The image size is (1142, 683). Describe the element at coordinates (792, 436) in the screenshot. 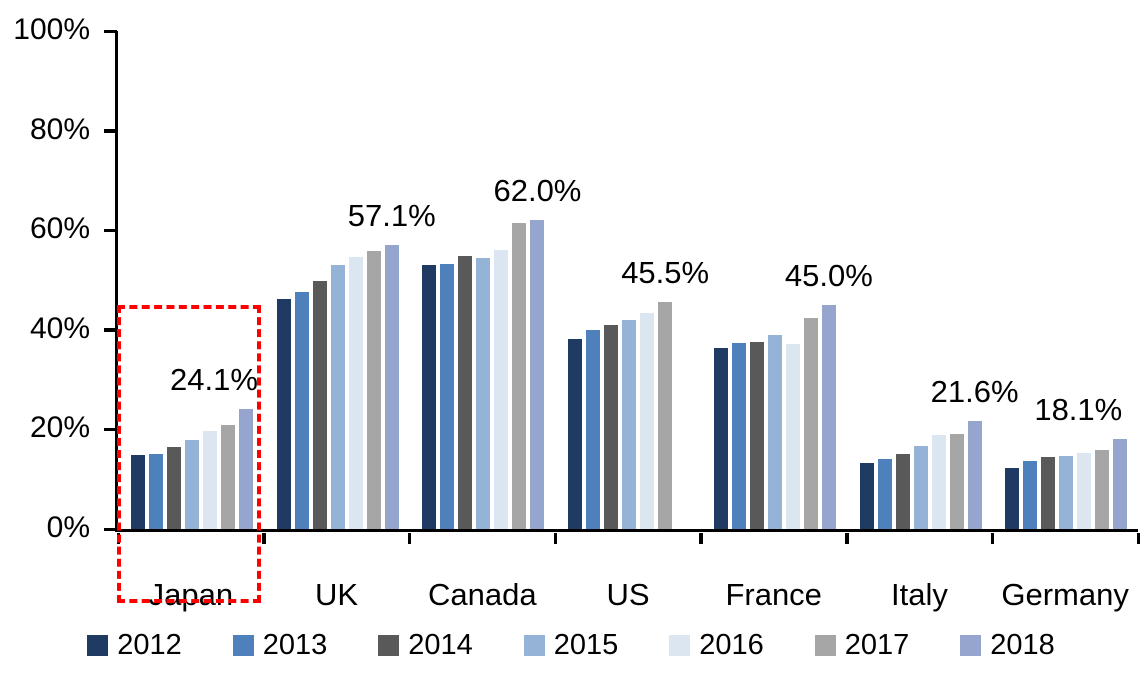

I see `bar-france-2016` at that location.